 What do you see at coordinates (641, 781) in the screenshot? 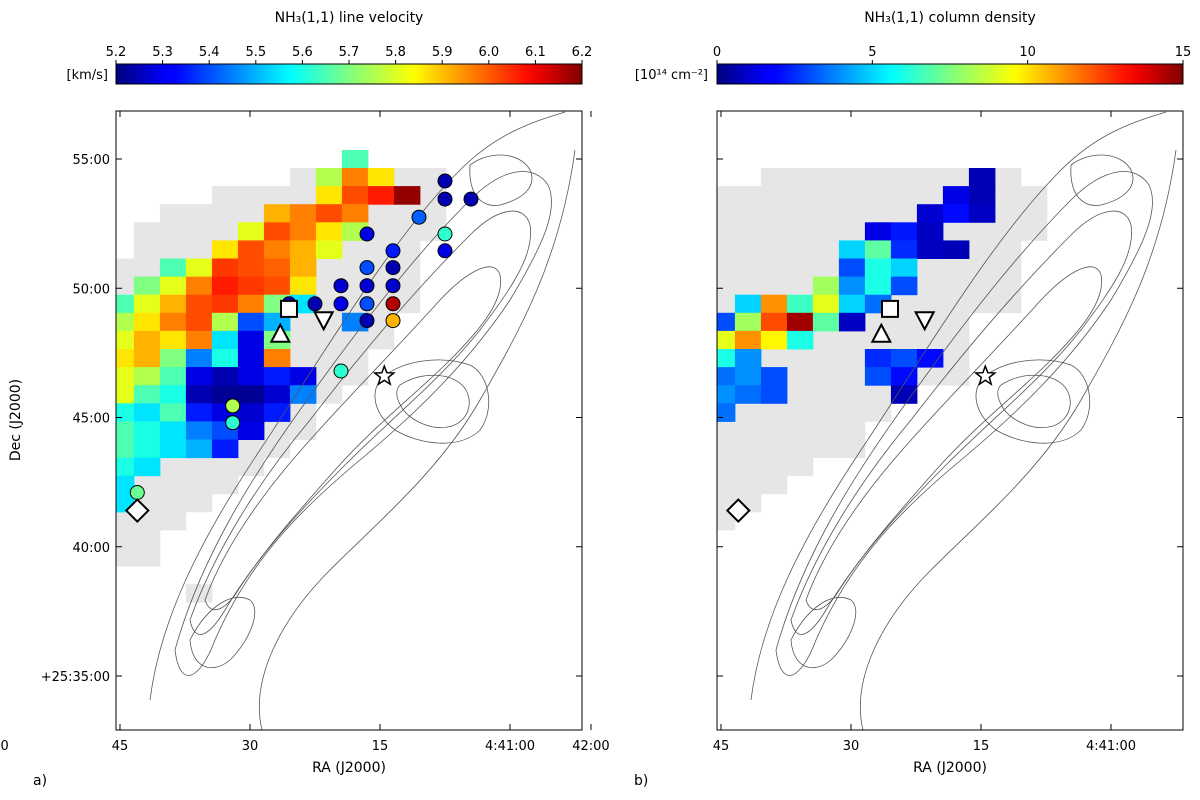
I see `panel-label-b: b)` at bounding box center [641, 781].